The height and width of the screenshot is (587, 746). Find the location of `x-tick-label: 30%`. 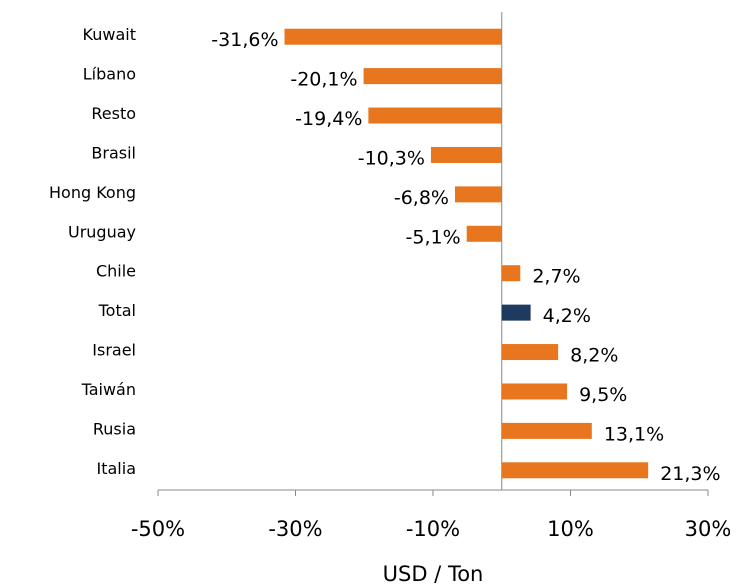

x-tick-label: 30% is located at coordinates (708, 529).